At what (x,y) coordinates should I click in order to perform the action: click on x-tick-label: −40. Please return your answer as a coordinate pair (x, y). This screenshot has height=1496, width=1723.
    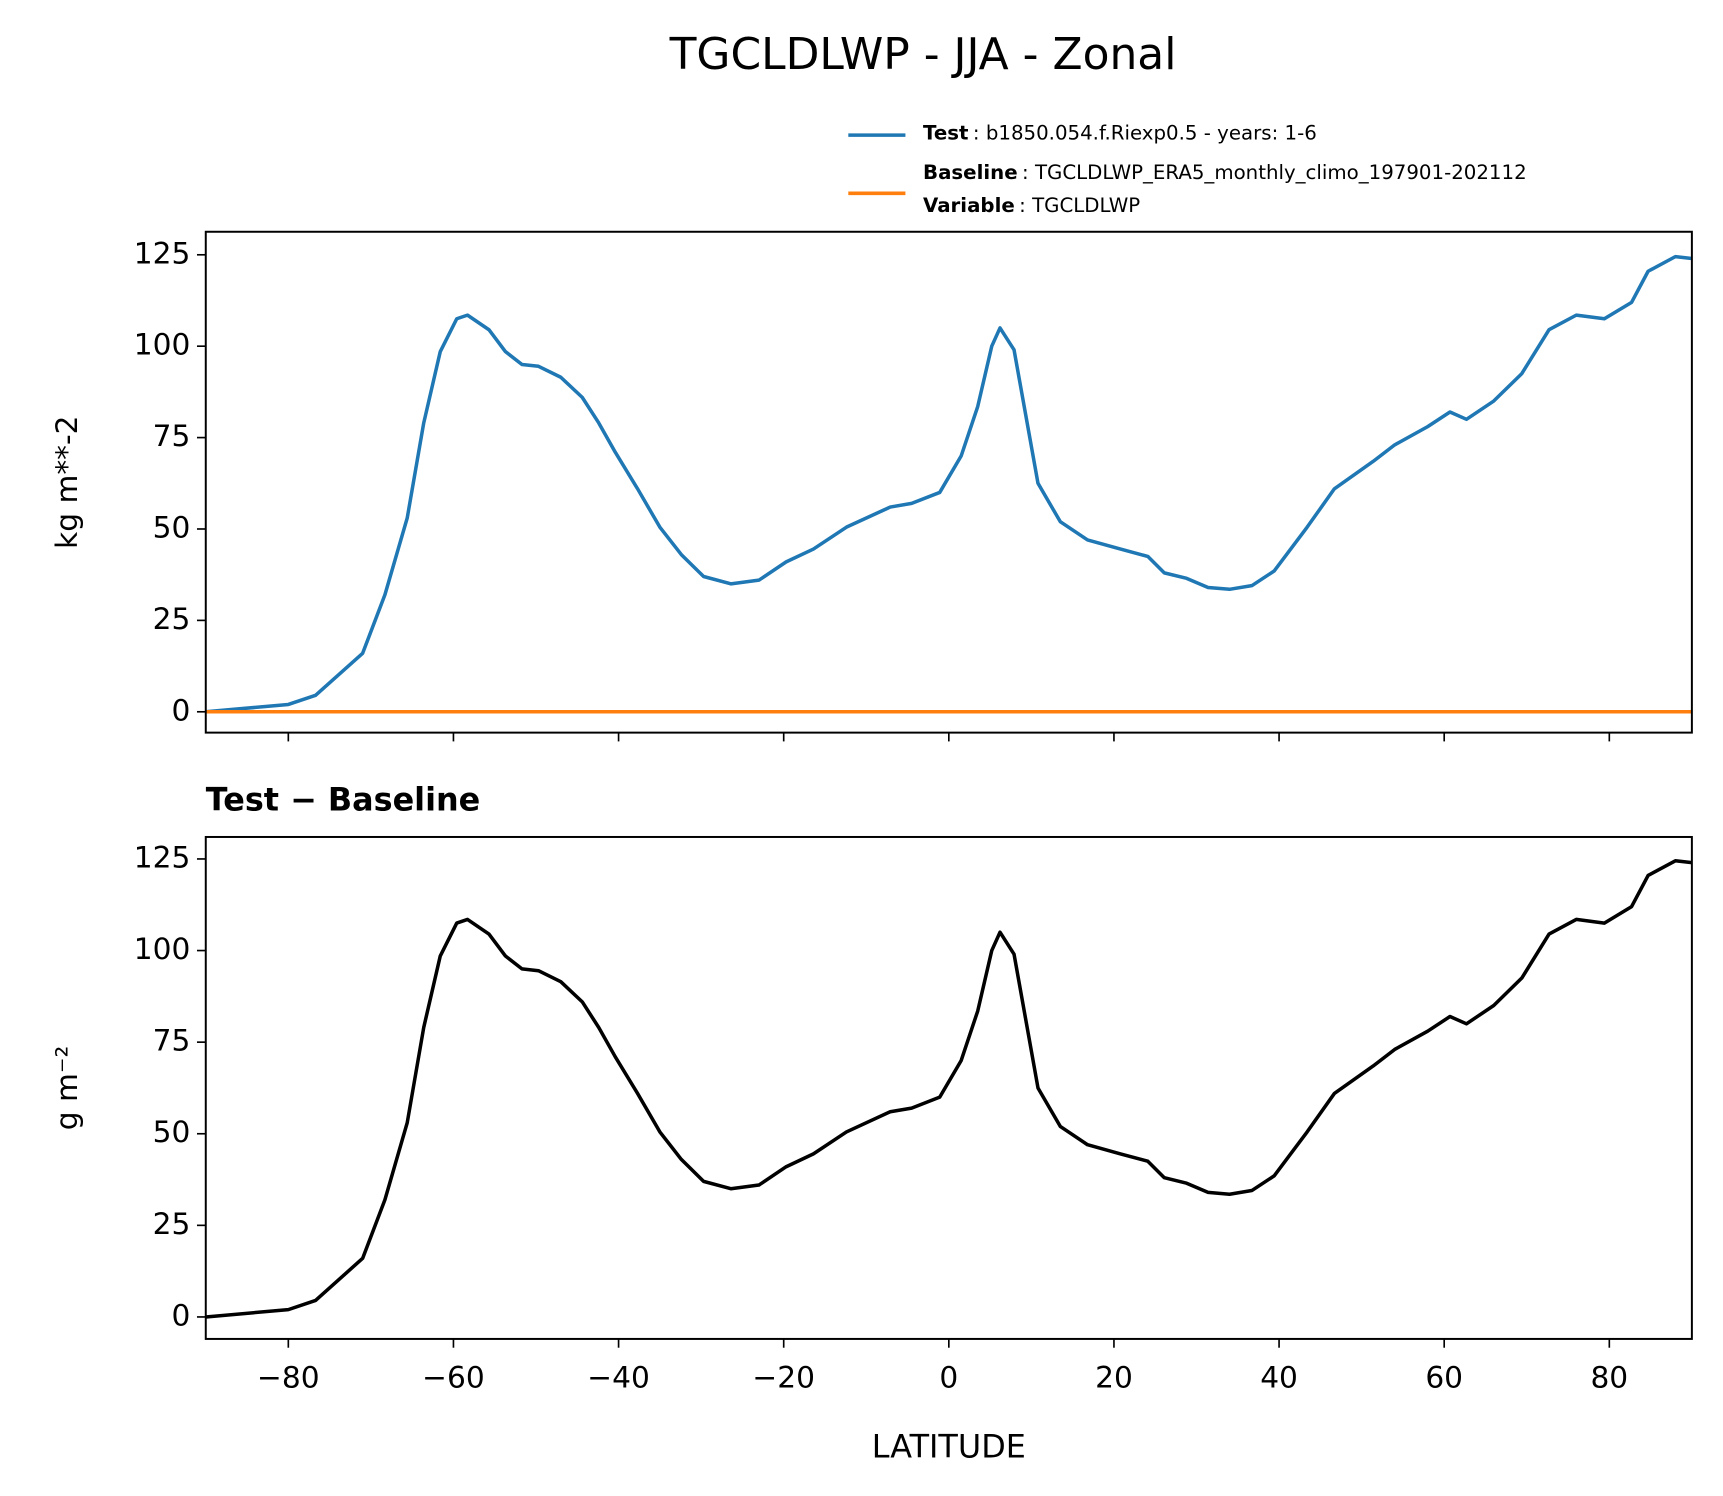
    Looking at the image, I should click on (618, 1376).